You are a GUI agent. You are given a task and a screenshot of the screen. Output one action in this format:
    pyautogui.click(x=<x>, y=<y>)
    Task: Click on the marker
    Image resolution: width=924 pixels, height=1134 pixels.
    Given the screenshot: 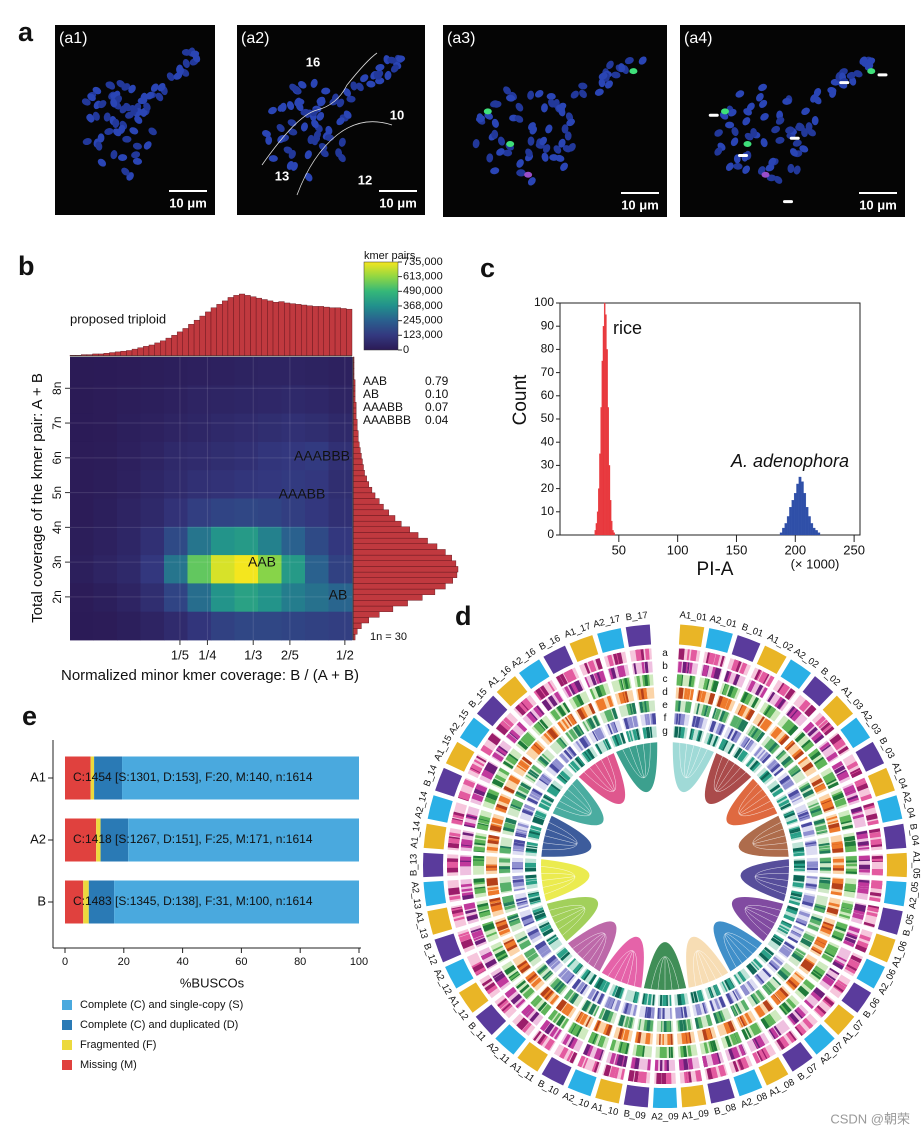 What is the action you would take?
    pyautogui.click(x=844, y=83)
    